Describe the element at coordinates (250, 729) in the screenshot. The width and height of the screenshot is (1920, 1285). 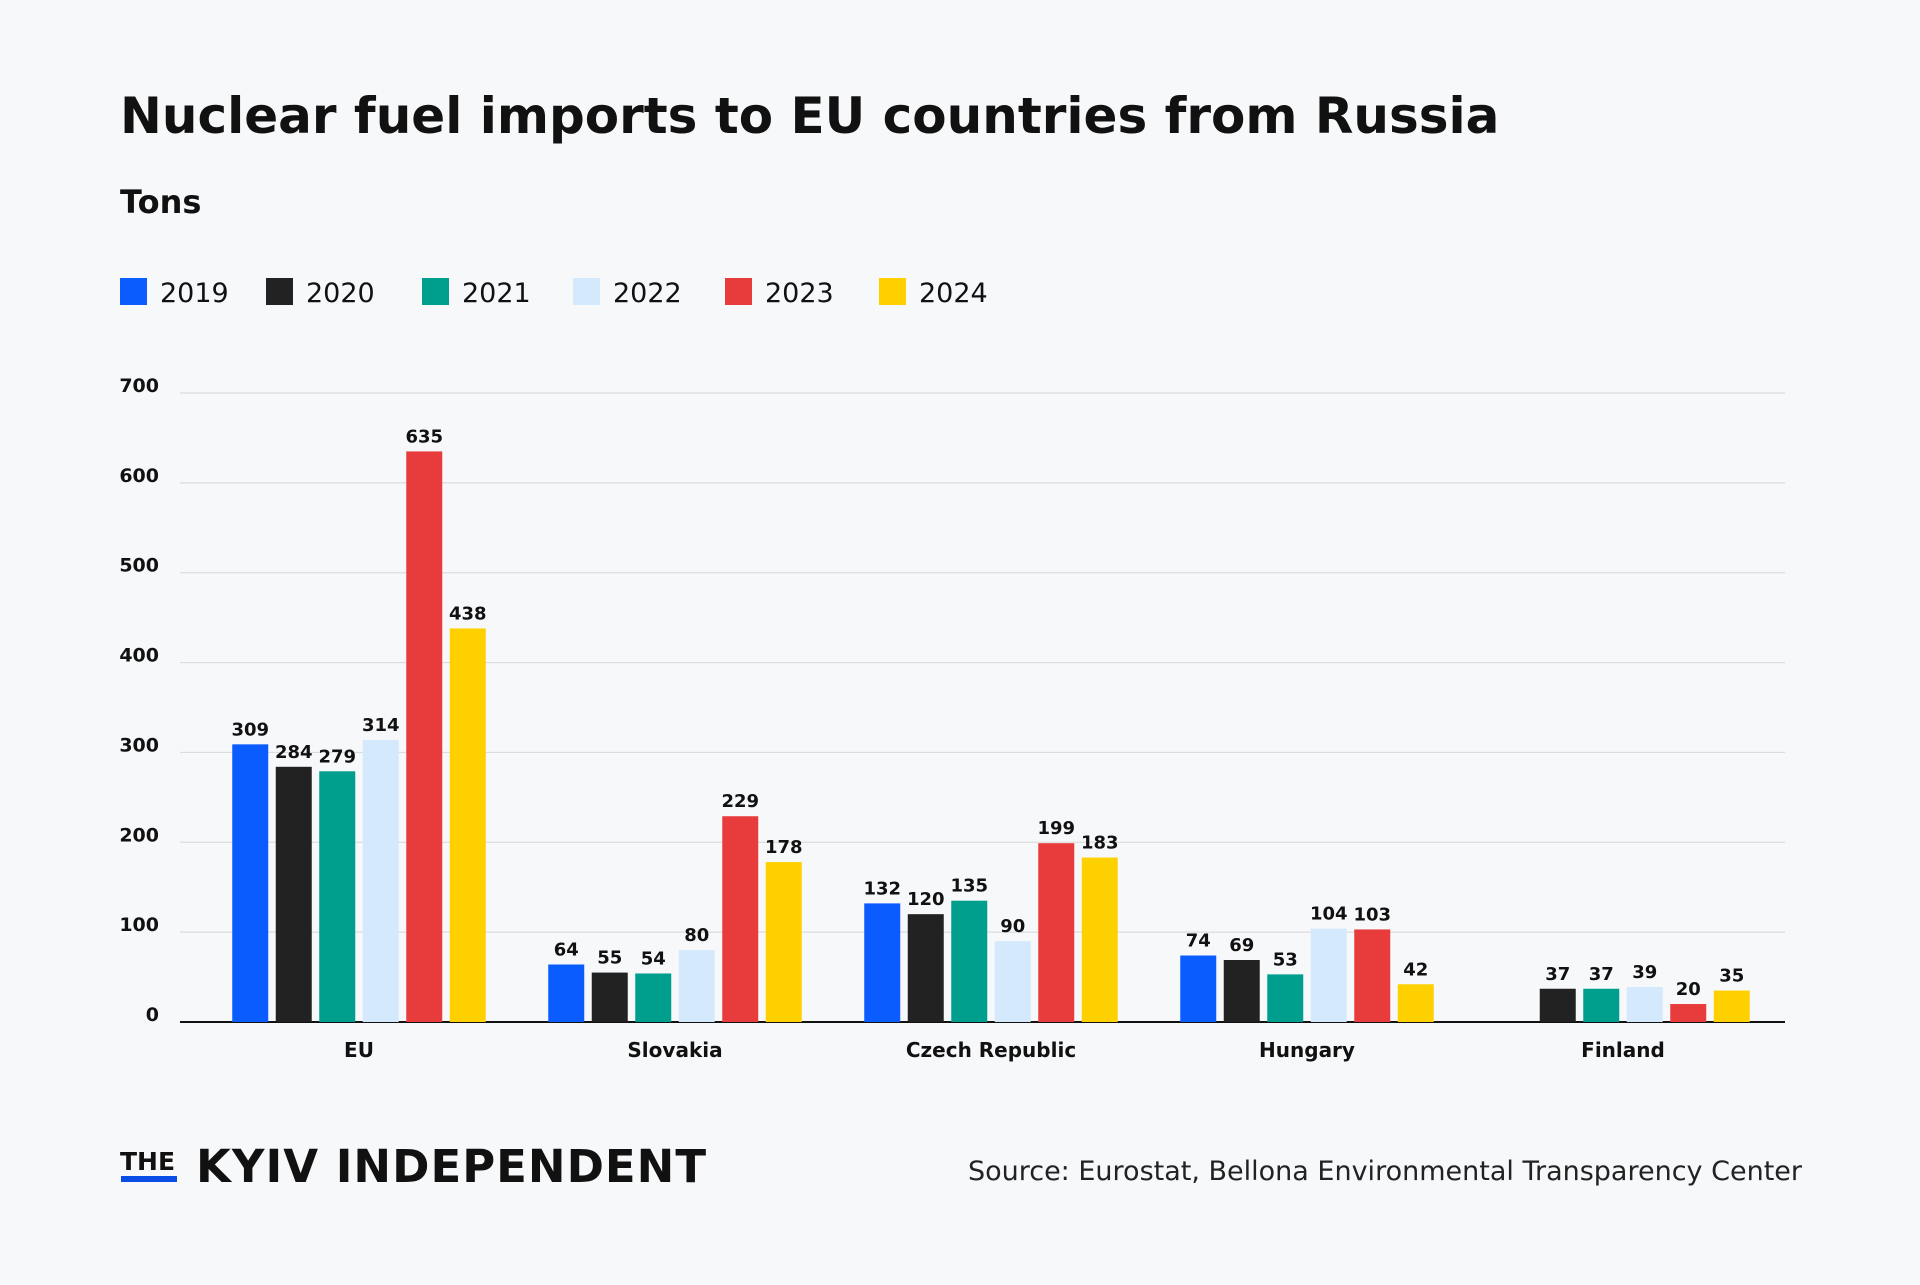
I see `data-label: 309` at that location.